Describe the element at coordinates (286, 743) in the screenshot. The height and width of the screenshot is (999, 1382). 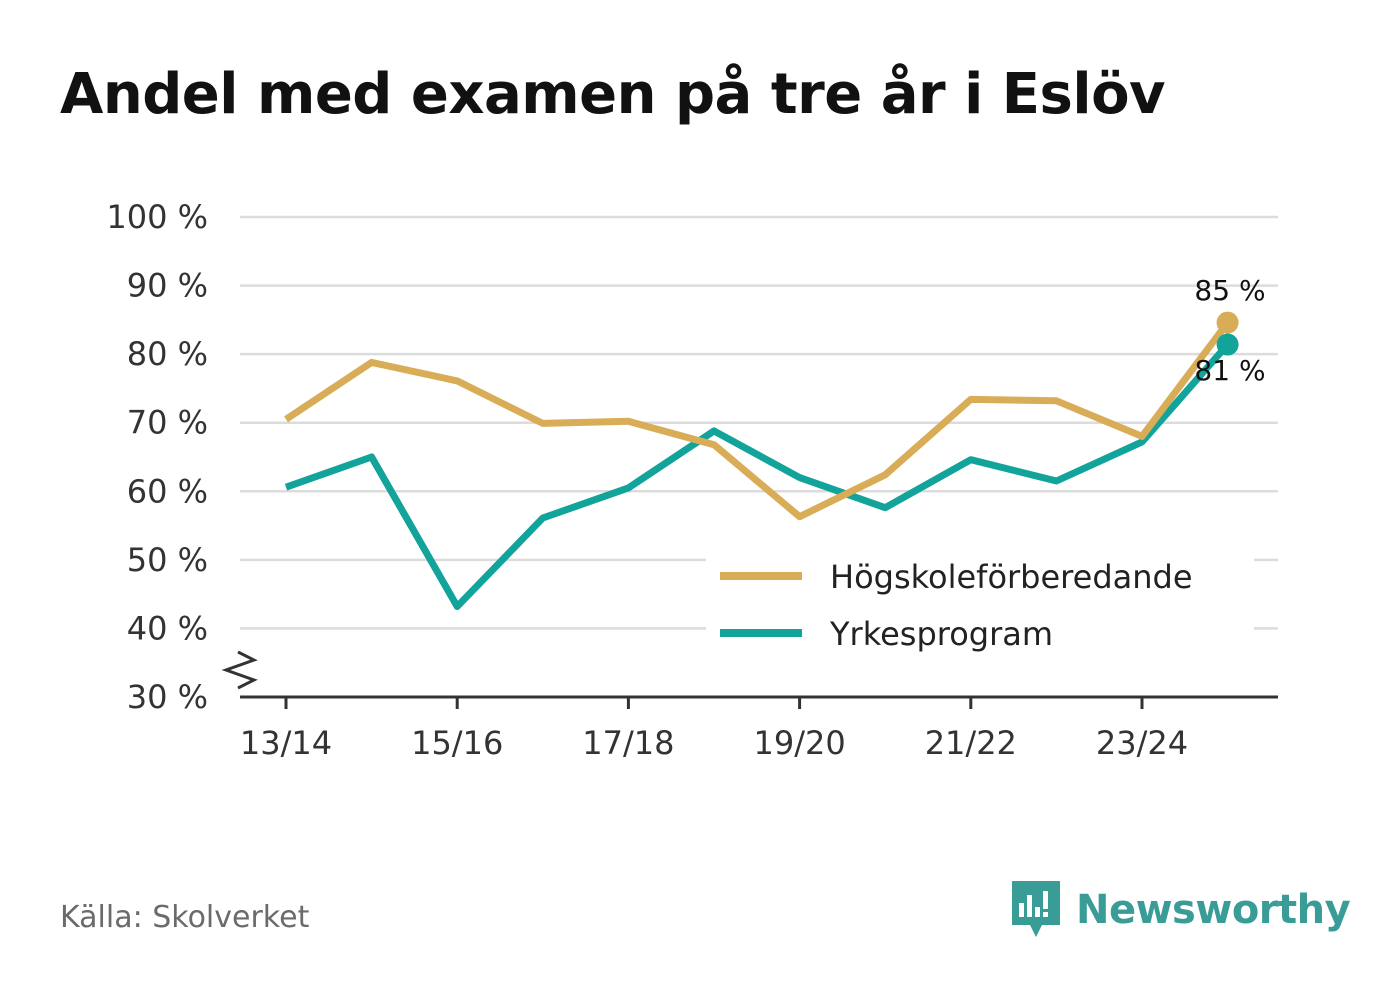
I see `x-tick-label-13-14: 13/14` at that location.